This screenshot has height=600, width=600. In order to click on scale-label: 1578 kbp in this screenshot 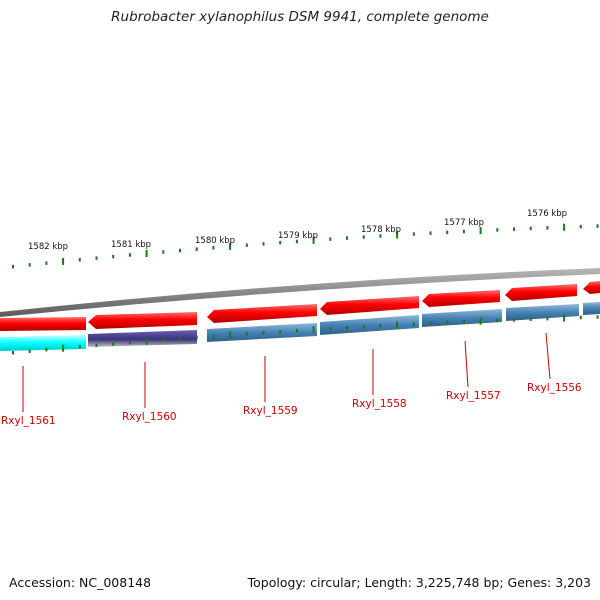, I will do `click(381, 230)`.